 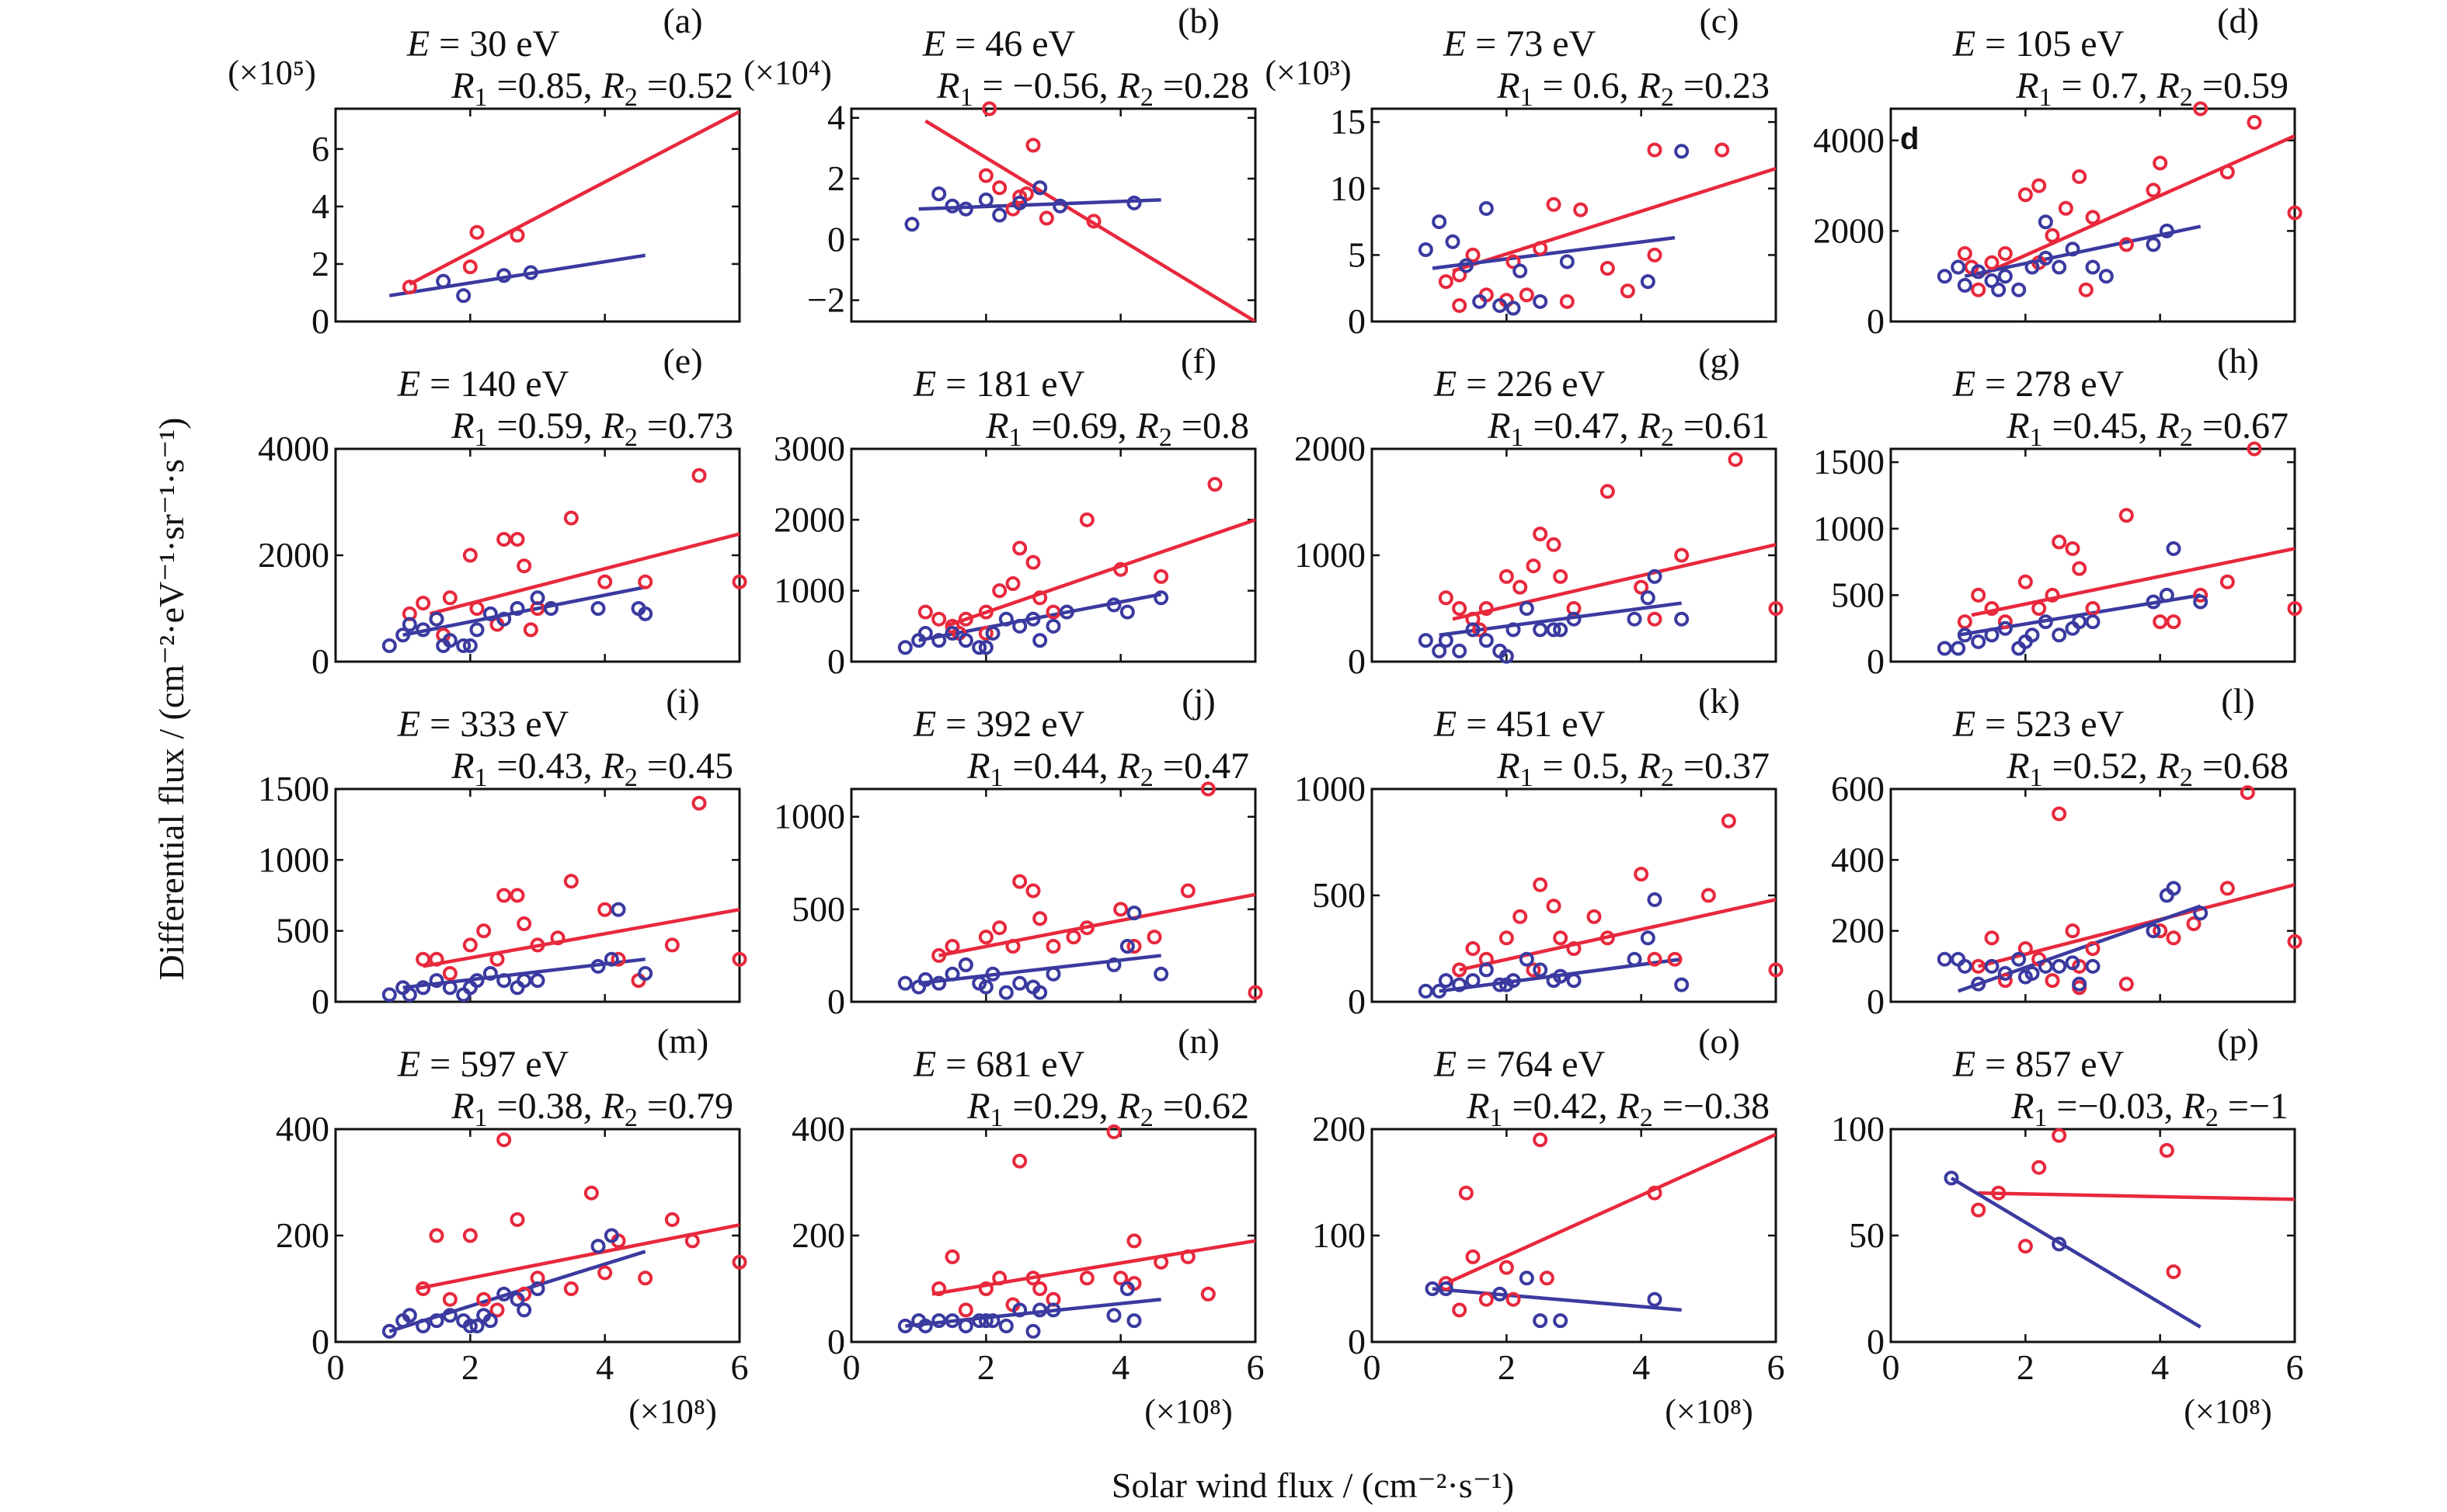 What do you see at coordinates (1520, 1064) in the screenshot?
I see `panel-energy-label: E = 764 eV` at bounding box center [1520, 1064].